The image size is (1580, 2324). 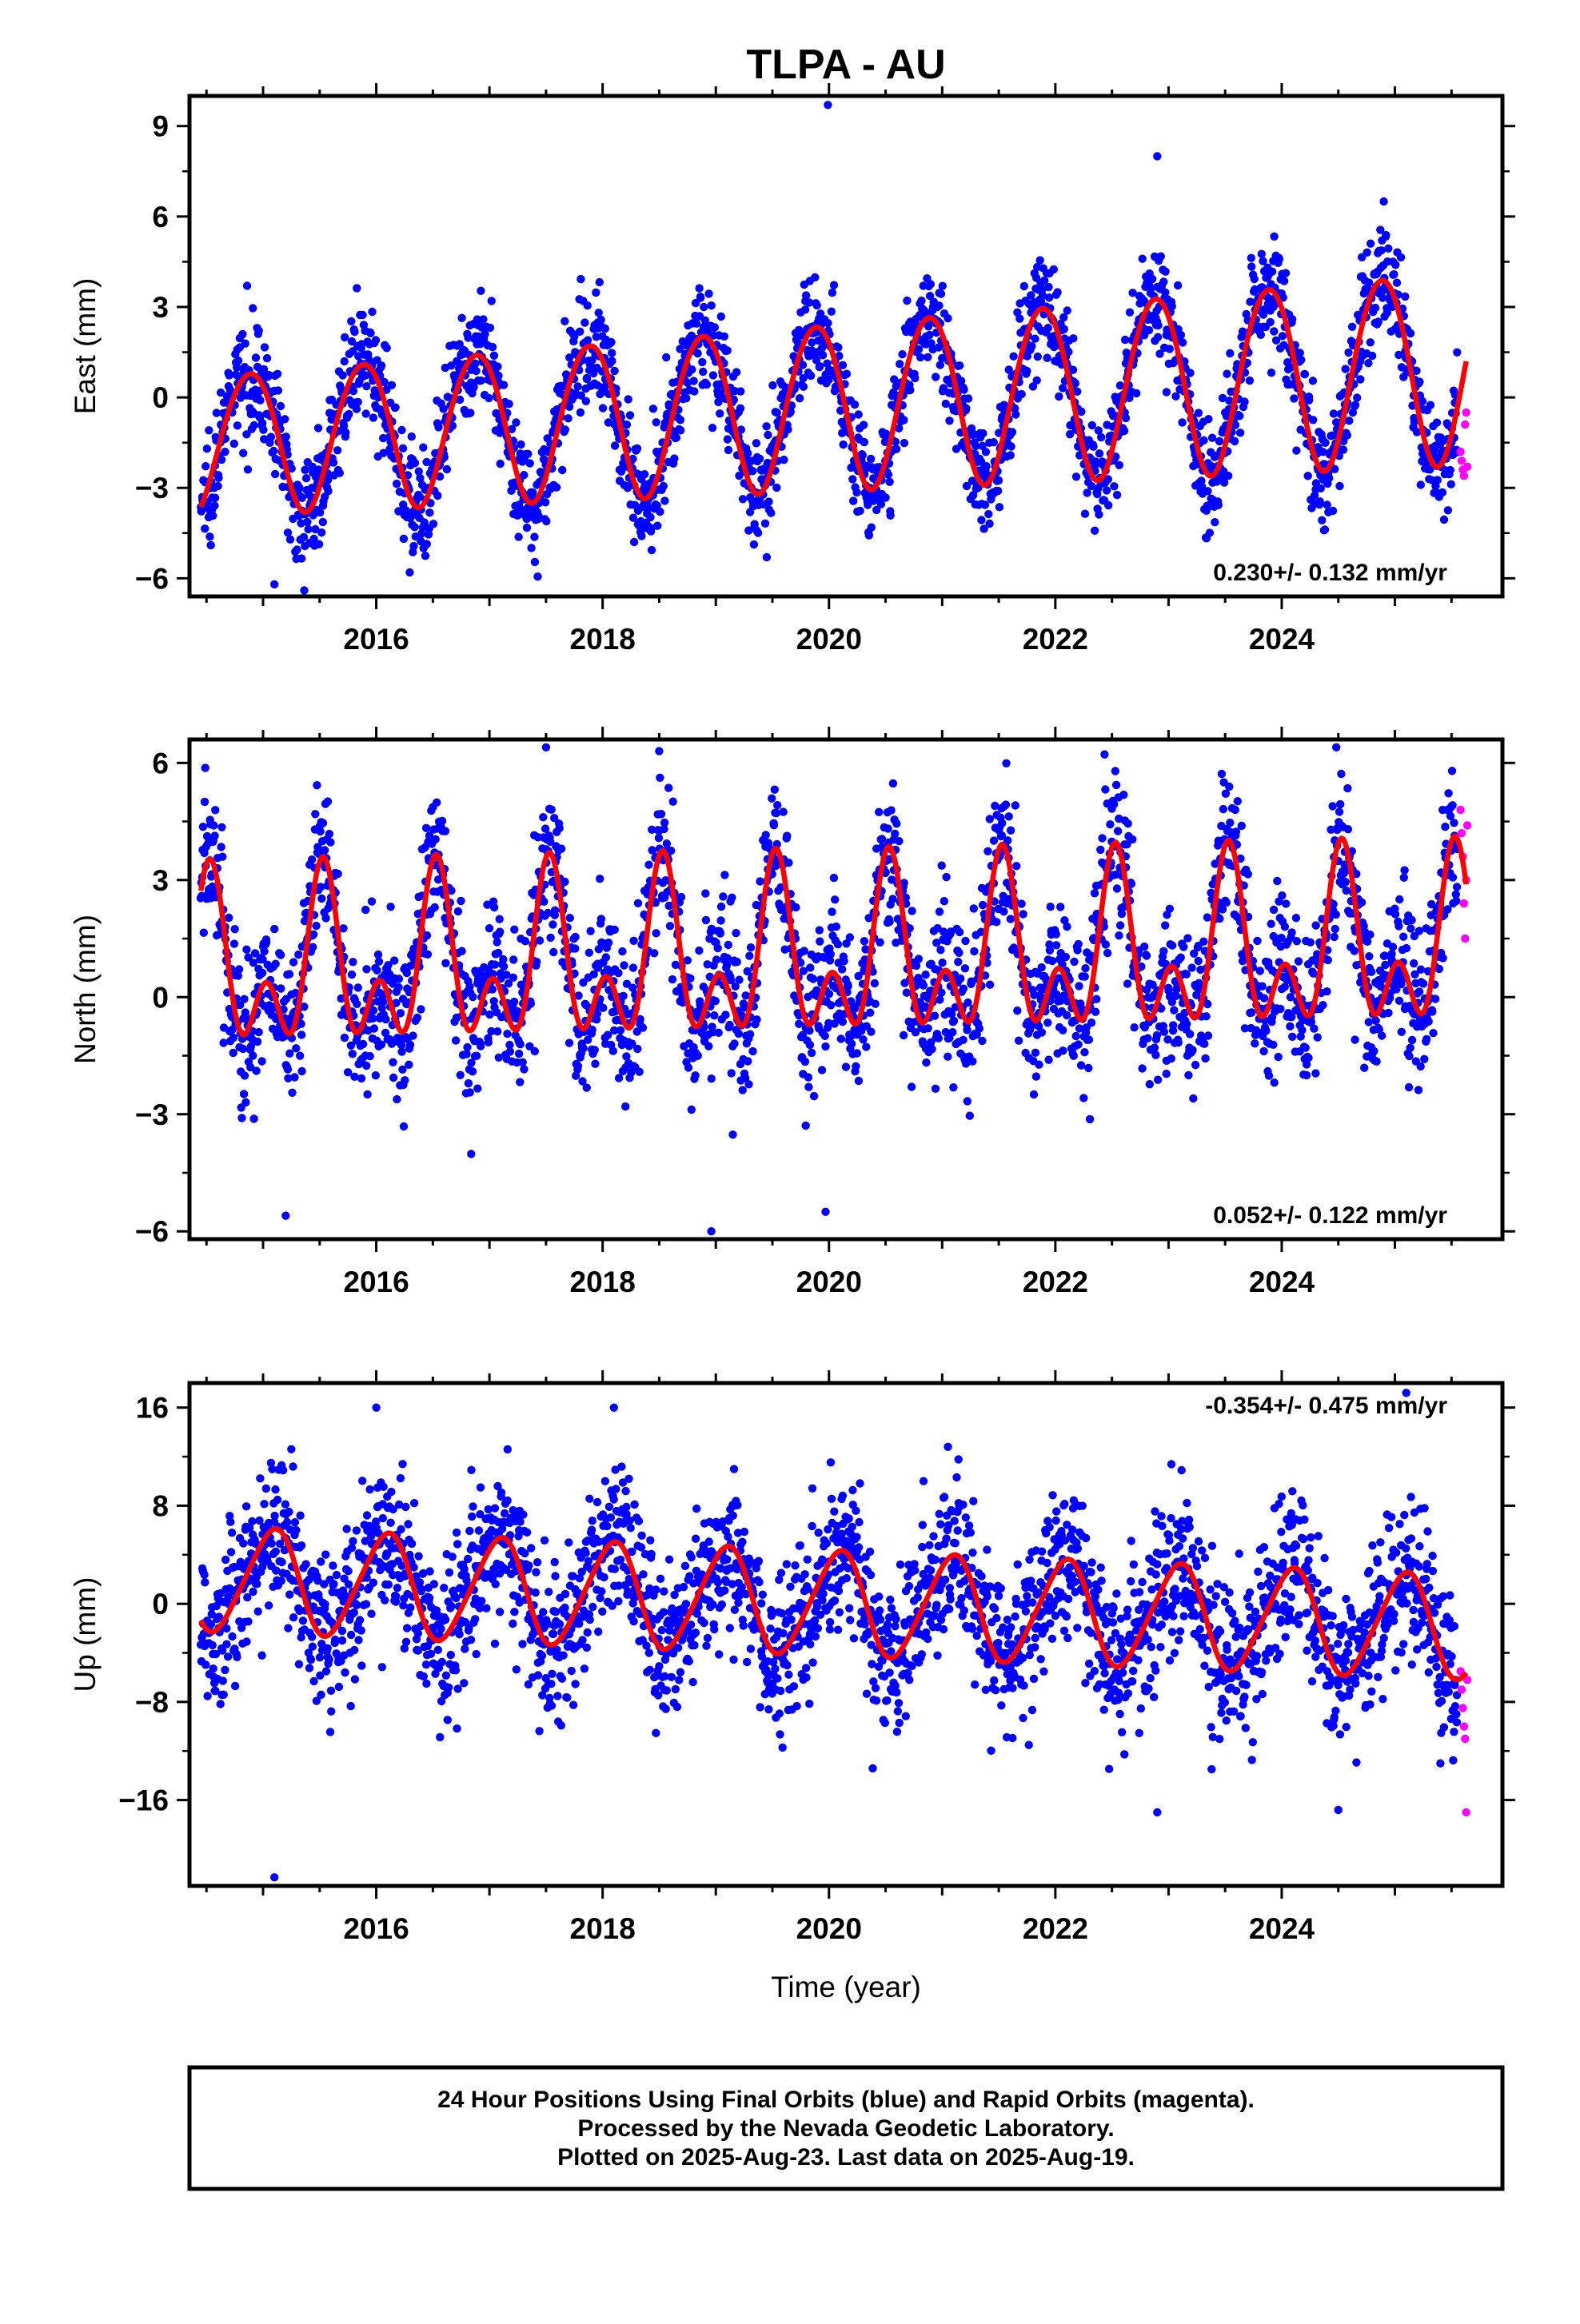 I want to click on east-xtick-label: 2022, so click(x=1055, y=639).